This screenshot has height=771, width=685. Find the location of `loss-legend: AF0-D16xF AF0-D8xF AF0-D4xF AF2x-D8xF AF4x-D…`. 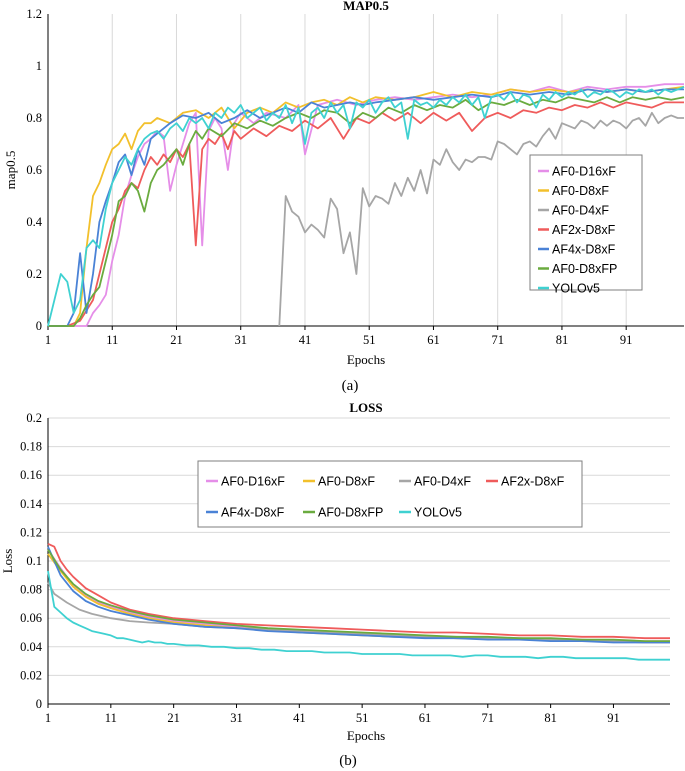

loss-legend: AF0-D16xF AF0-D8xF AF0-D4xF AF2x-D8xF AF4x-D… is located at coordinates (390, 494).